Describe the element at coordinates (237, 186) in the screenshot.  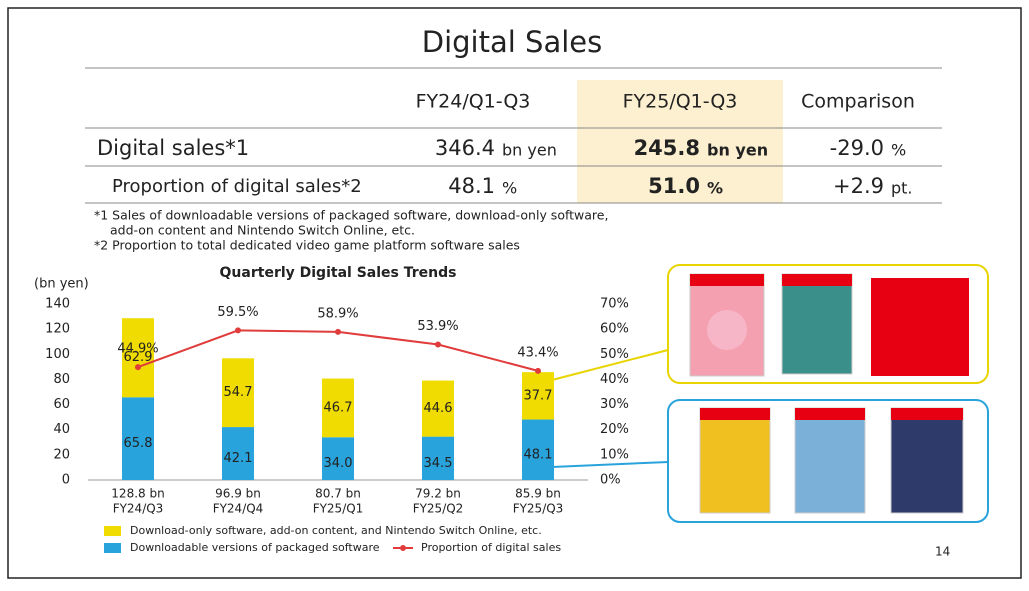
I see `row-label: Proportion of digital sales*2` at that location.